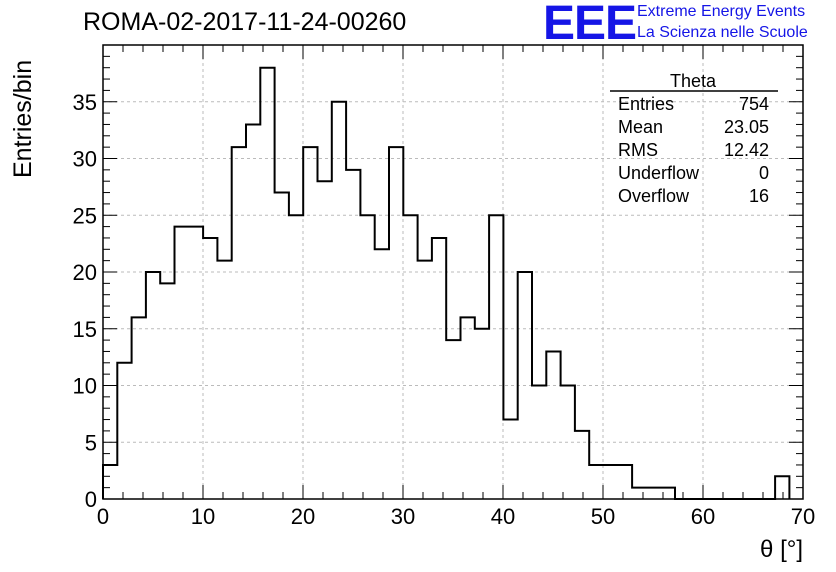 This screenshot has height=572, width=836. I want to click on stats-label-entries: Entries, so click(646, 104).